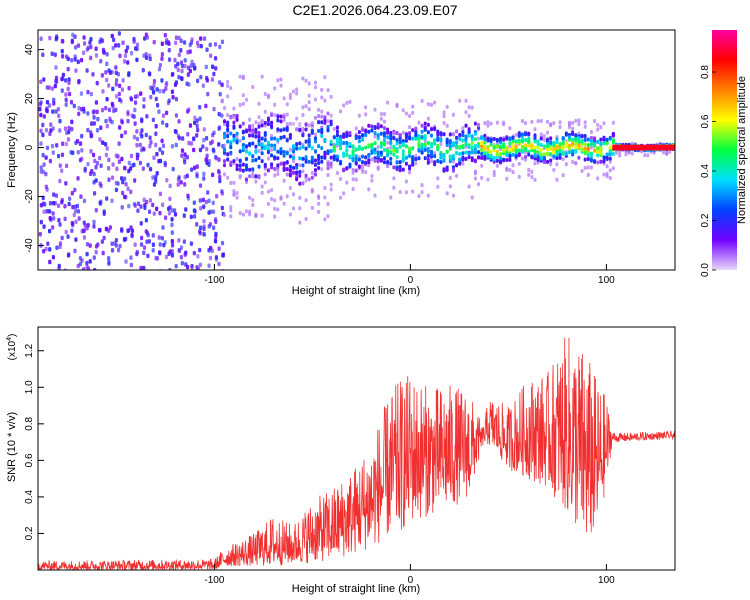 This screenshot has width=750, height=600. I want to click on top-xlabel: Height of straight line (km), so click(356, 291).